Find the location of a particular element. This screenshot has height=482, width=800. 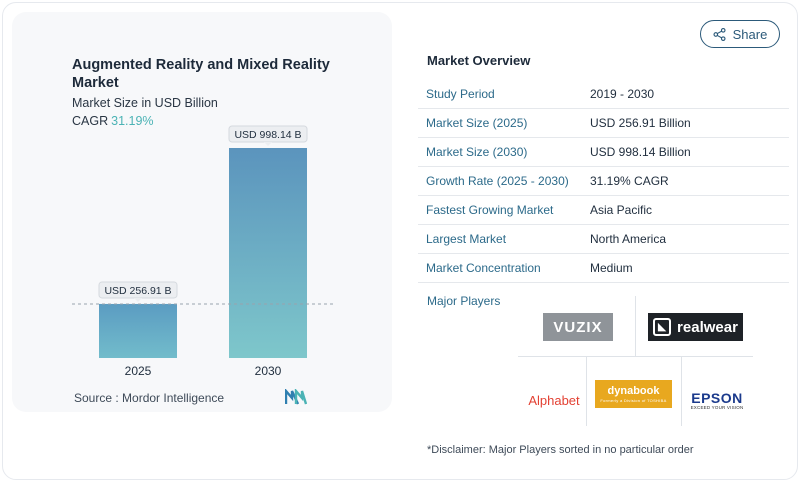

x-tick-label: 2030 is located at coordinates (268, 371).